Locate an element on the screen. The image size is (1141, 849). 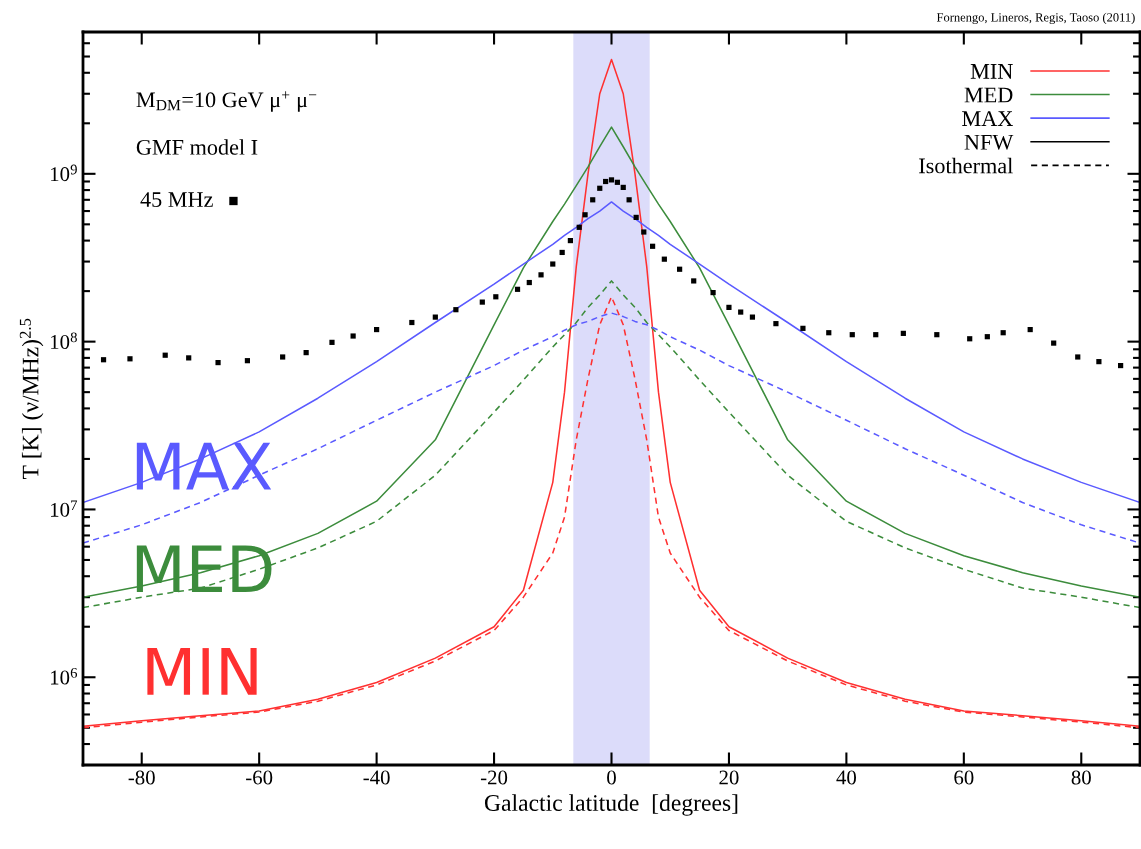
text: Fornengo, Lineros, Regis, Taoso (2011) is located at coordinates (1035, 18).